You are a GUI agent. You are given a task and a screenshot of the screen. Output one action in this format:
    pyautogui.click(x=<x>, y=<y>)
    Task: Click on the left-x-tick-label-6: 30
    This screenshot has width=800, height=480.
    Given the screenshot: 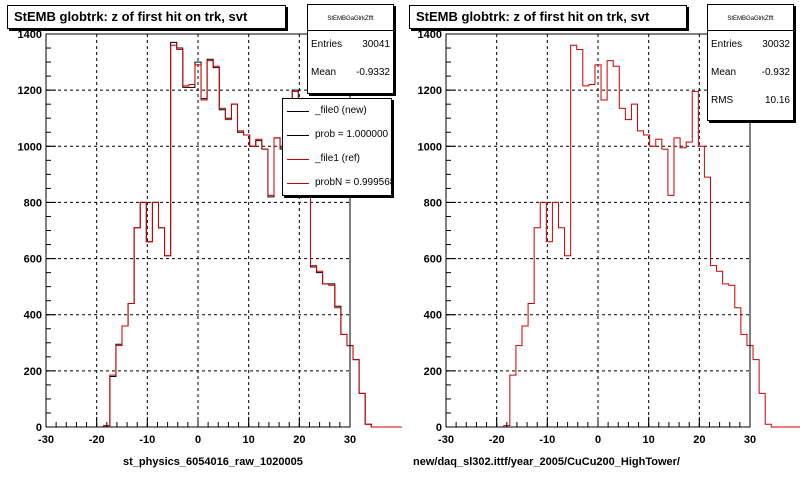 What is the action you would take?
    pyautogui.click(x=350, y=440)
    